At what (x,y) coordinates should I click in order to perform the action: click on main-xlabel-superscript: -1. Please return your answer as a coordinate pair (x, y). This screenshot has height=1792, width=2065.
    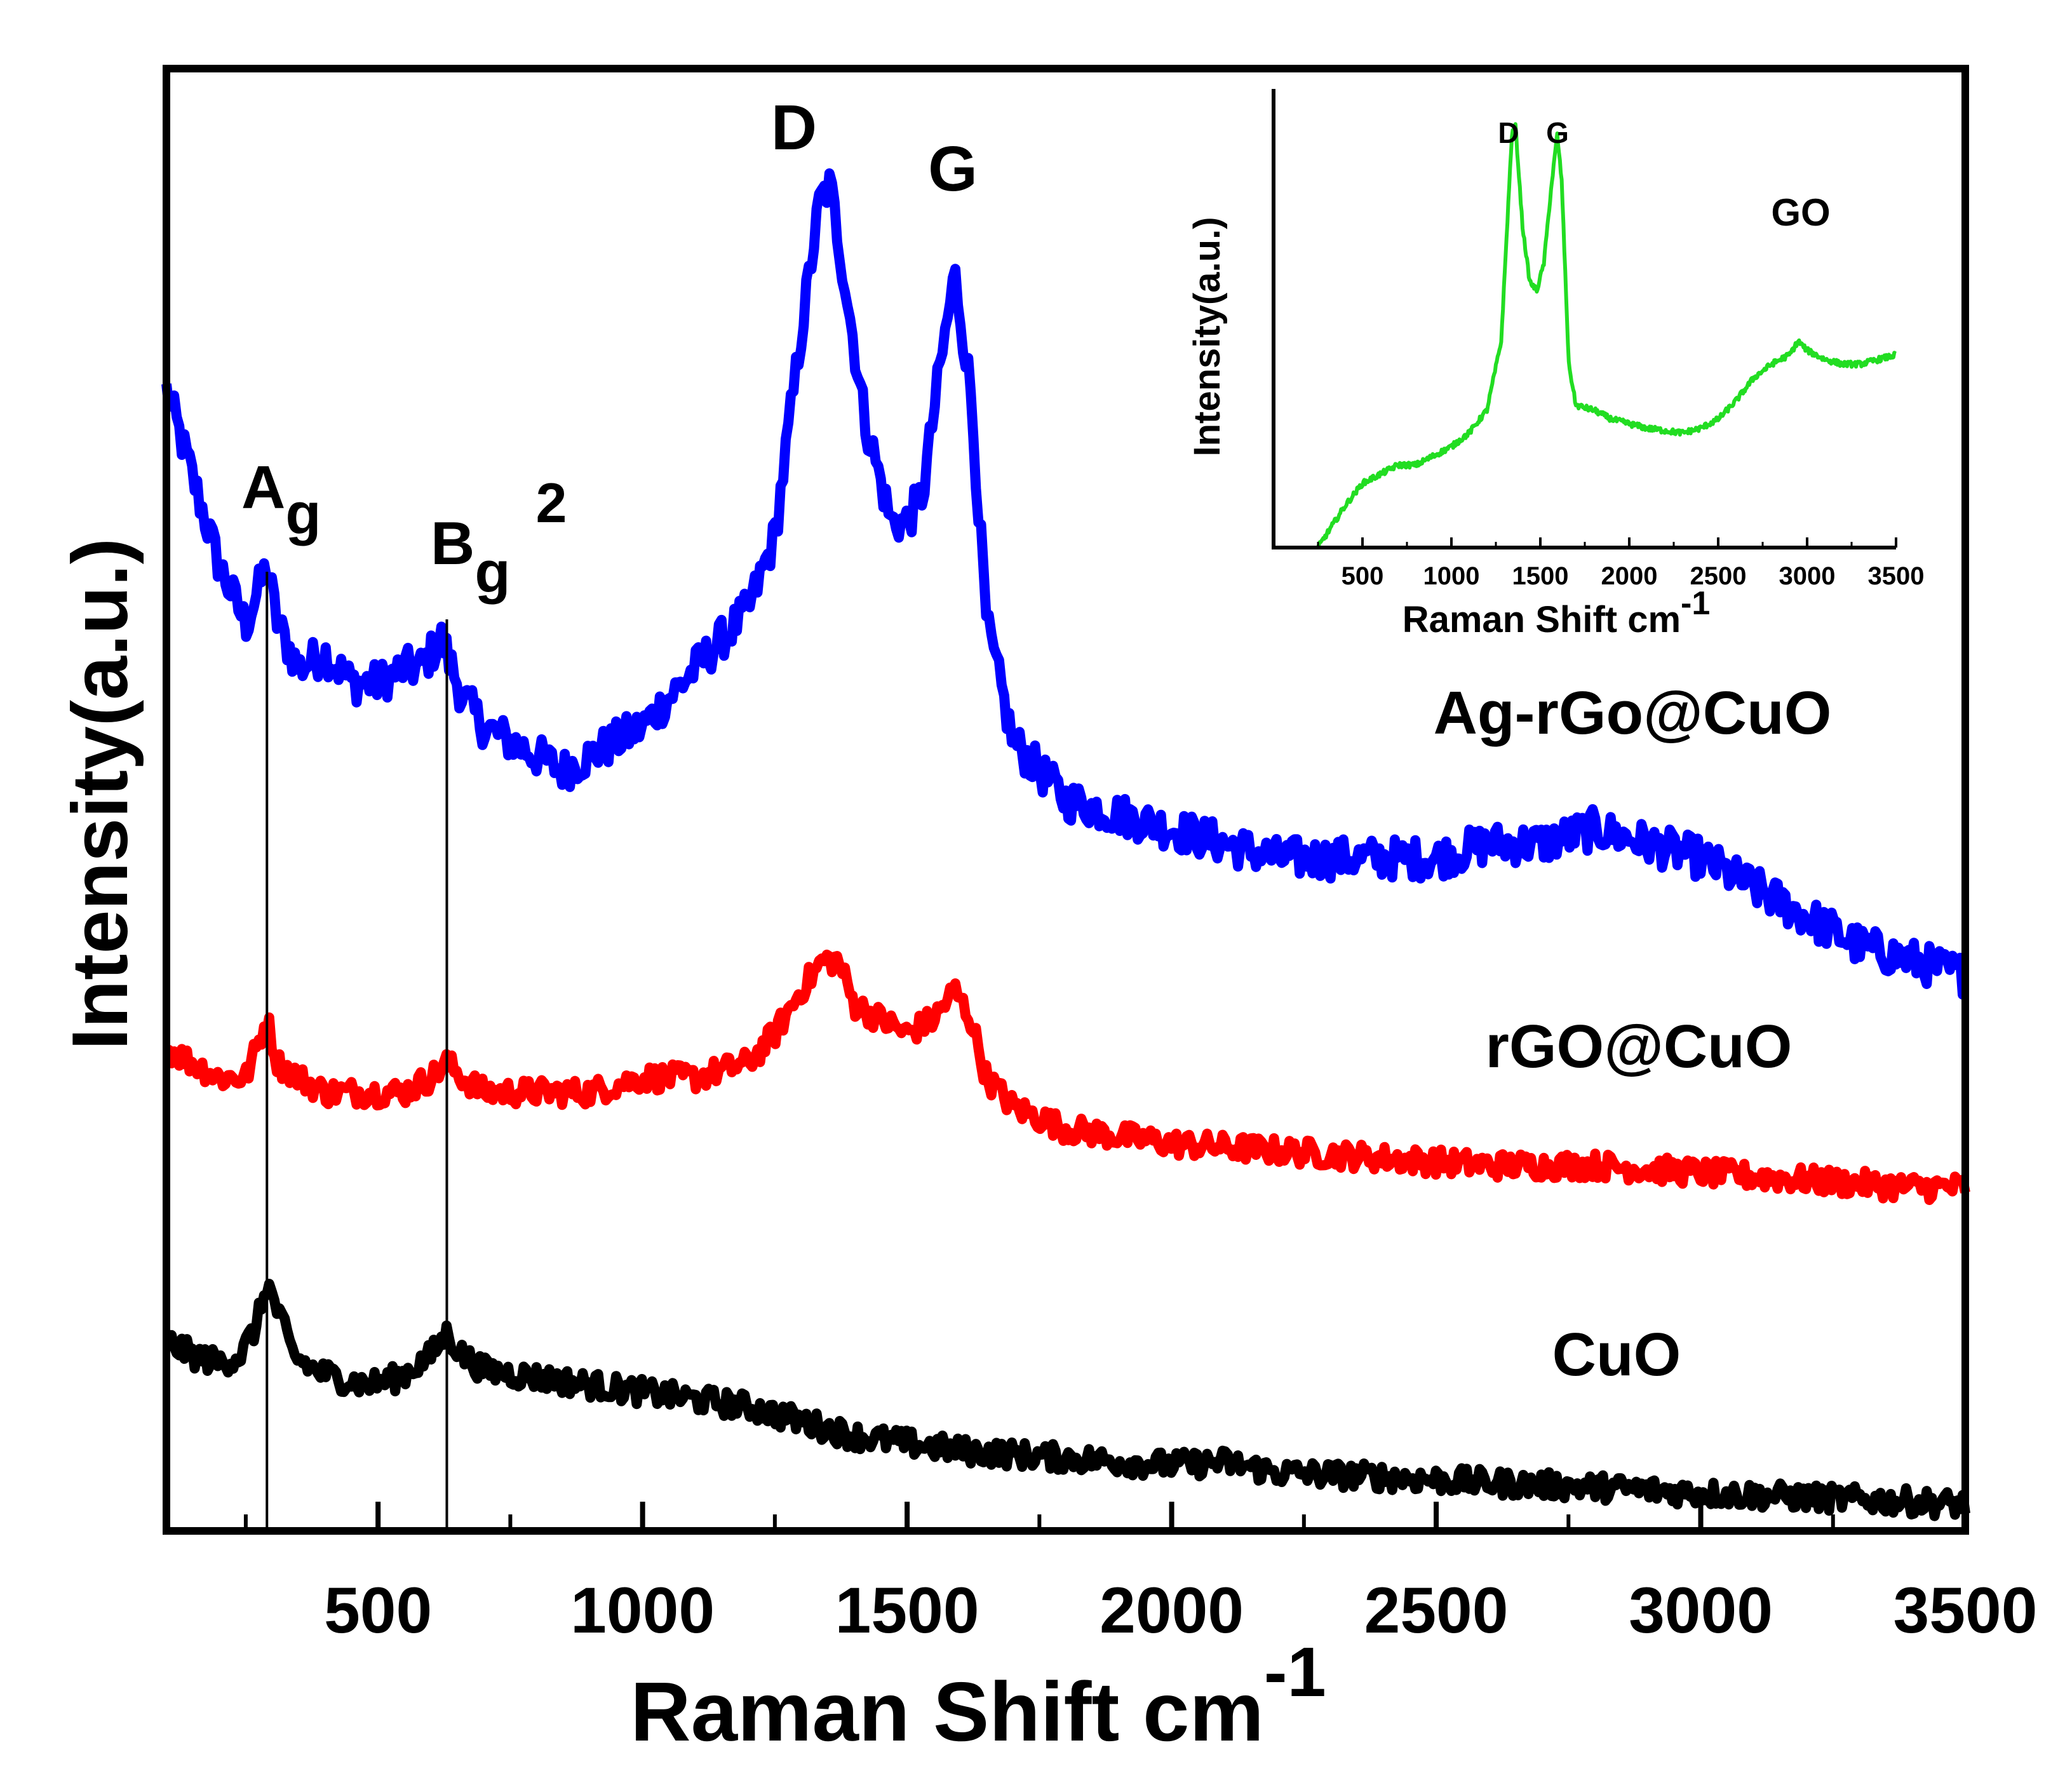
    Looking at the image, I should click on (1295, 1672).